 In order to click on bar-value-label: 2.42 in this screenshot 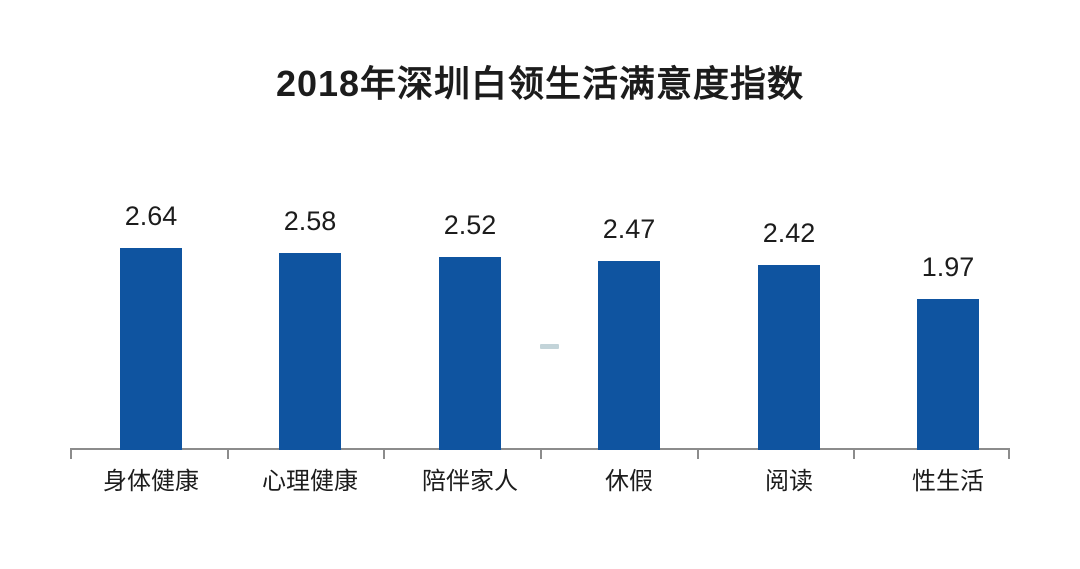, I will do `click(789, 233)`.